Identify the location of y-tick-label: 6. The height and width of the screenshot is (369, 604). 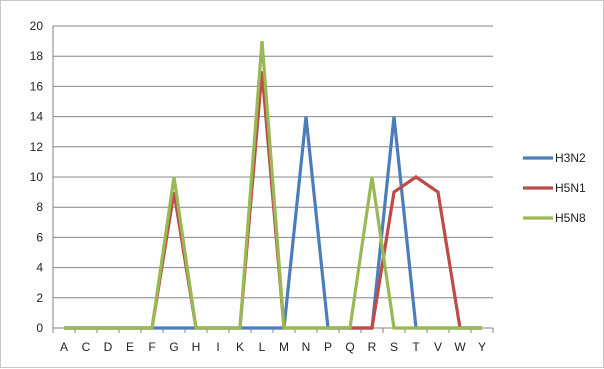
(39, 237).